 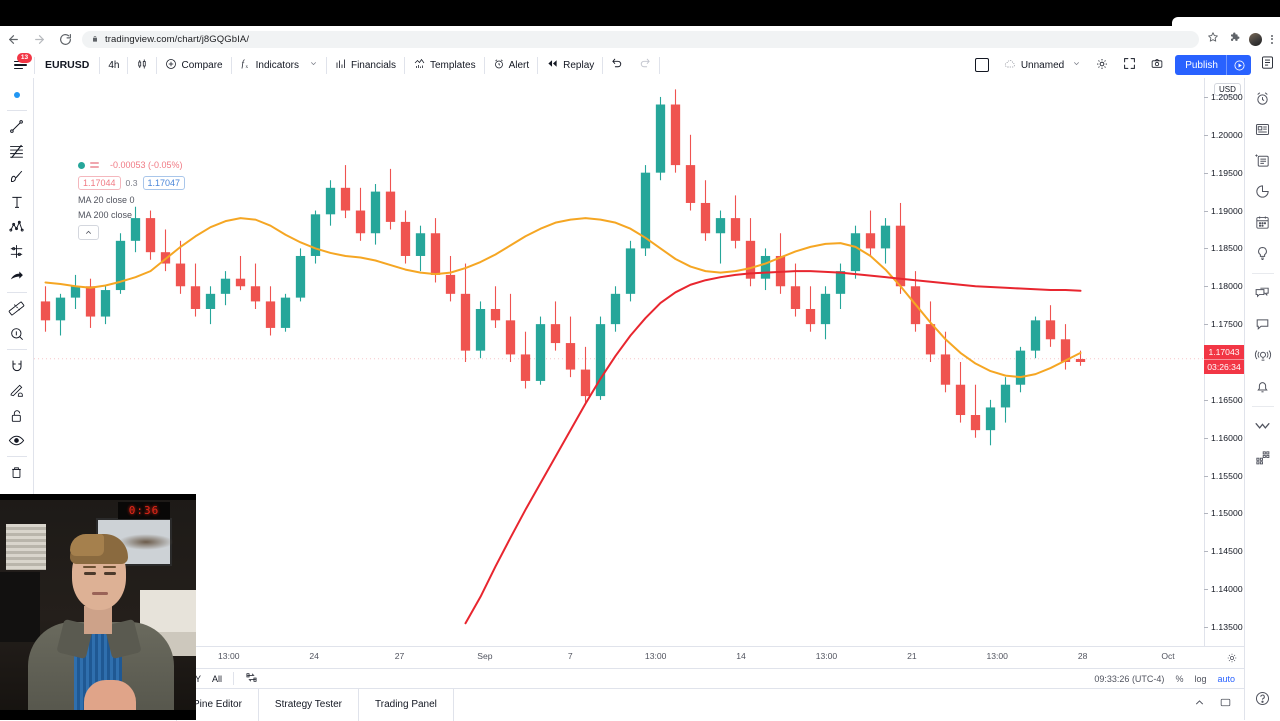 I want to click on zoom-icon, so click(x=17, y=333).